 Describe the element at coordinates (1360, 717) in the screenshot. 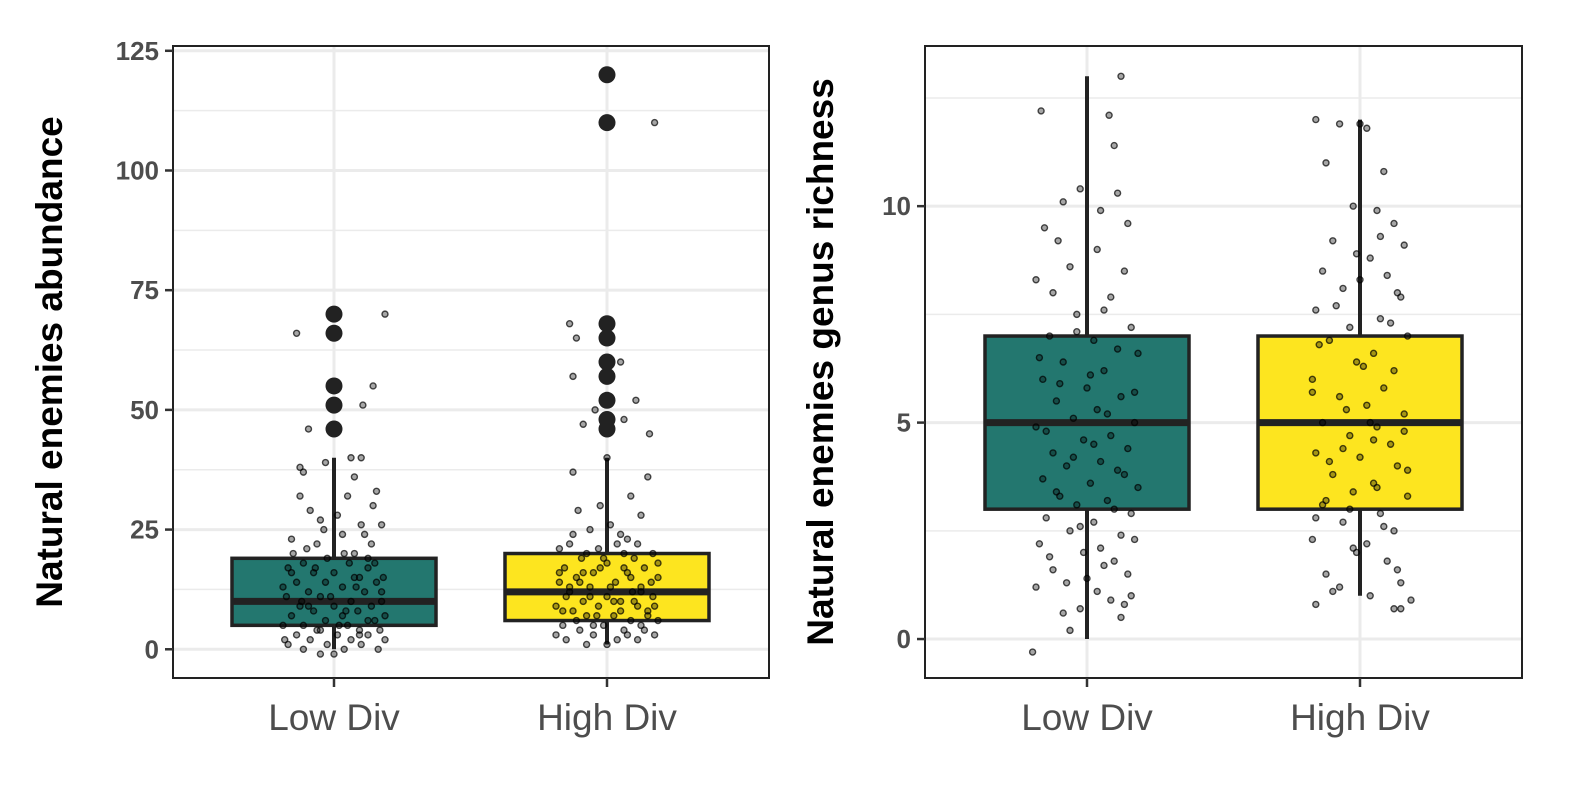

I see `x-tick-label: High Div` at that location.